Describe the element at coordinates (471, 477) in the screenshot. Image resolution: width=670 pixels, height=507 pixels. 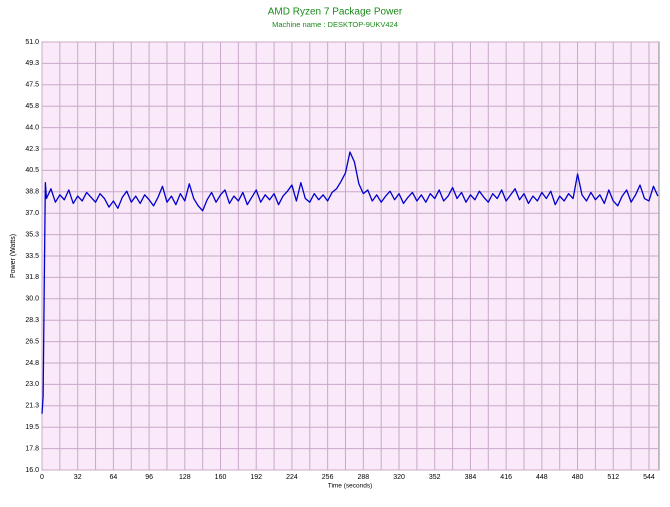
I see `x-tick-label: 384` at that location.